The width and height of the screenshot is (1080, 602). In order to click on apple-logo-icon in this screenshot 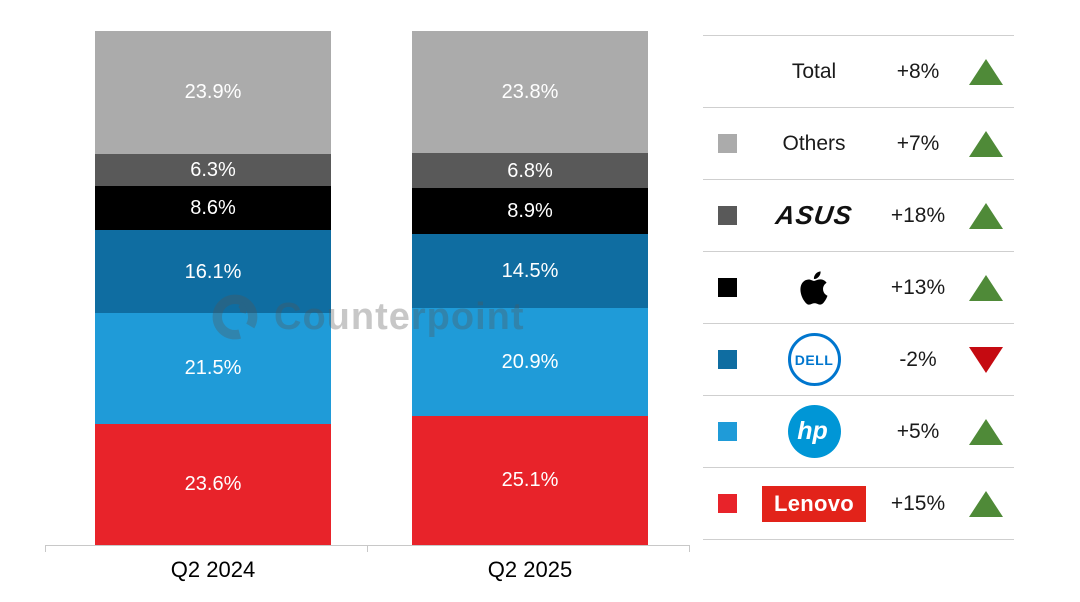, I will do `click(814, 287)`.